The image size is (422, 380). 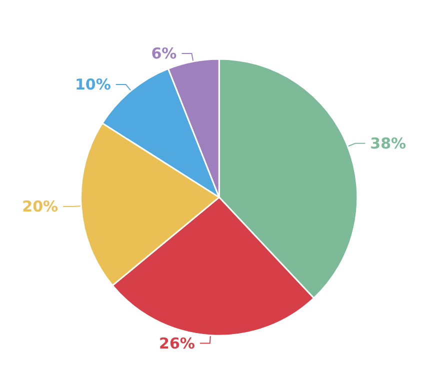 What do you see at coordinates (177, 343) in the screenshot?
I see `data-label: 26%` at bounding box center [177, 343].